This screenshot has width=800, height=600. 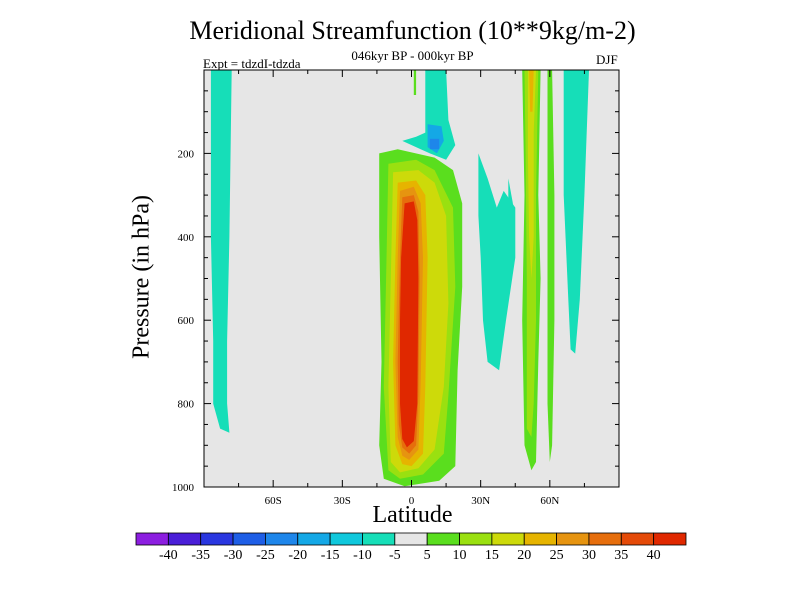 What do you see at coordinates (412, 30) in the screenshot?
I see `chart-title: Meridional Streamfunction (10**9kg/m-2)` at bounding box center [412, 30].